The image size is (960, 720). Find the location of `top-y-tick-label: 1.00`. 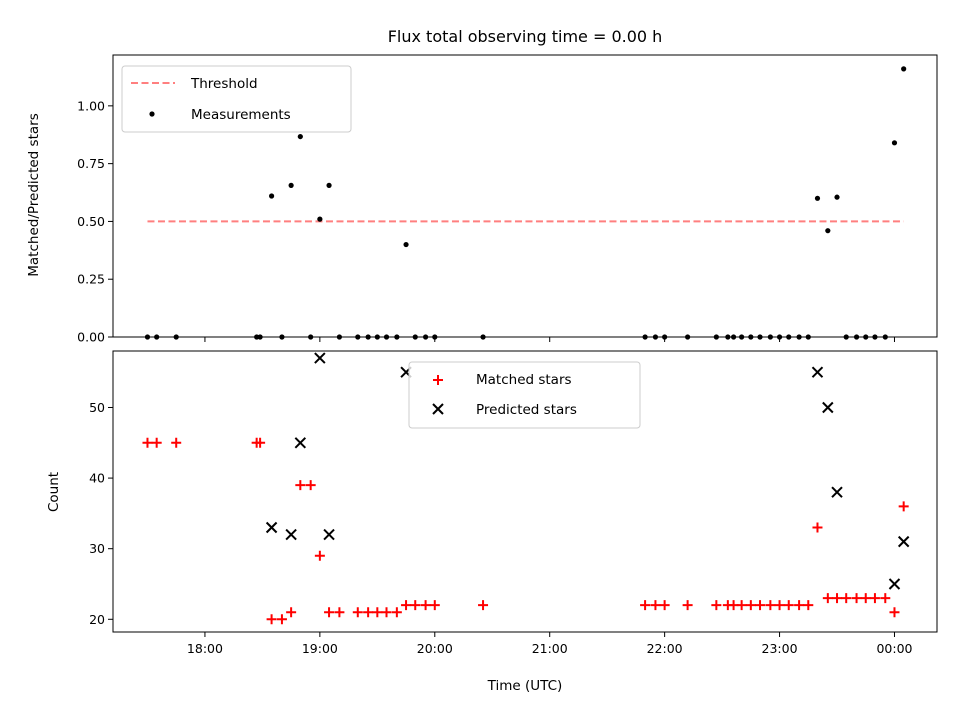

top-y-tick-label: 1.00 is located at coordinates (91, 105).